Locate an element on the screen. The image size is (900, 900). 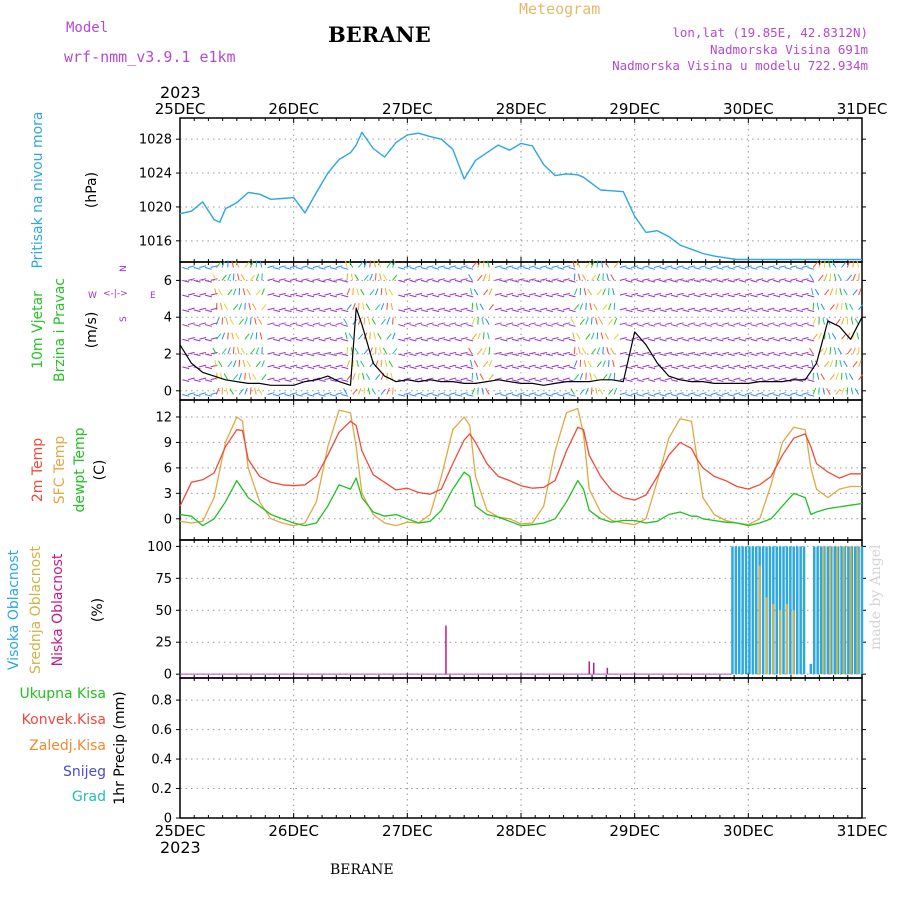
y-tick-label: 0.8 is located at coordinates (161, 701).